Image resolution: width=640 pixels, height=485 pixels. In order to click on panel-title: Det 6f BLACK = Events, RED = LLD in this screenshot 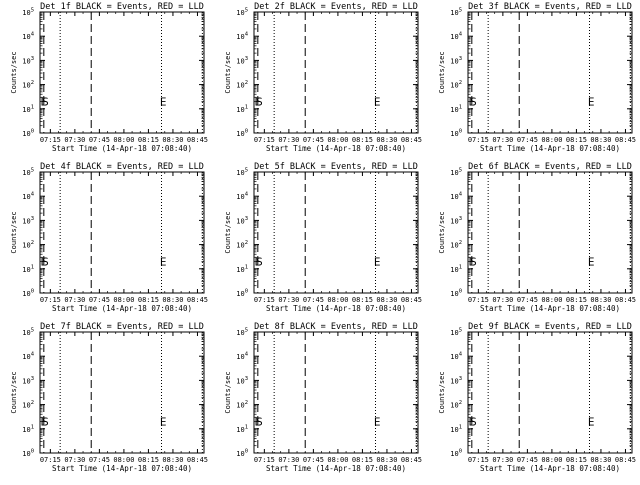, I will do `click(550, 167)`.